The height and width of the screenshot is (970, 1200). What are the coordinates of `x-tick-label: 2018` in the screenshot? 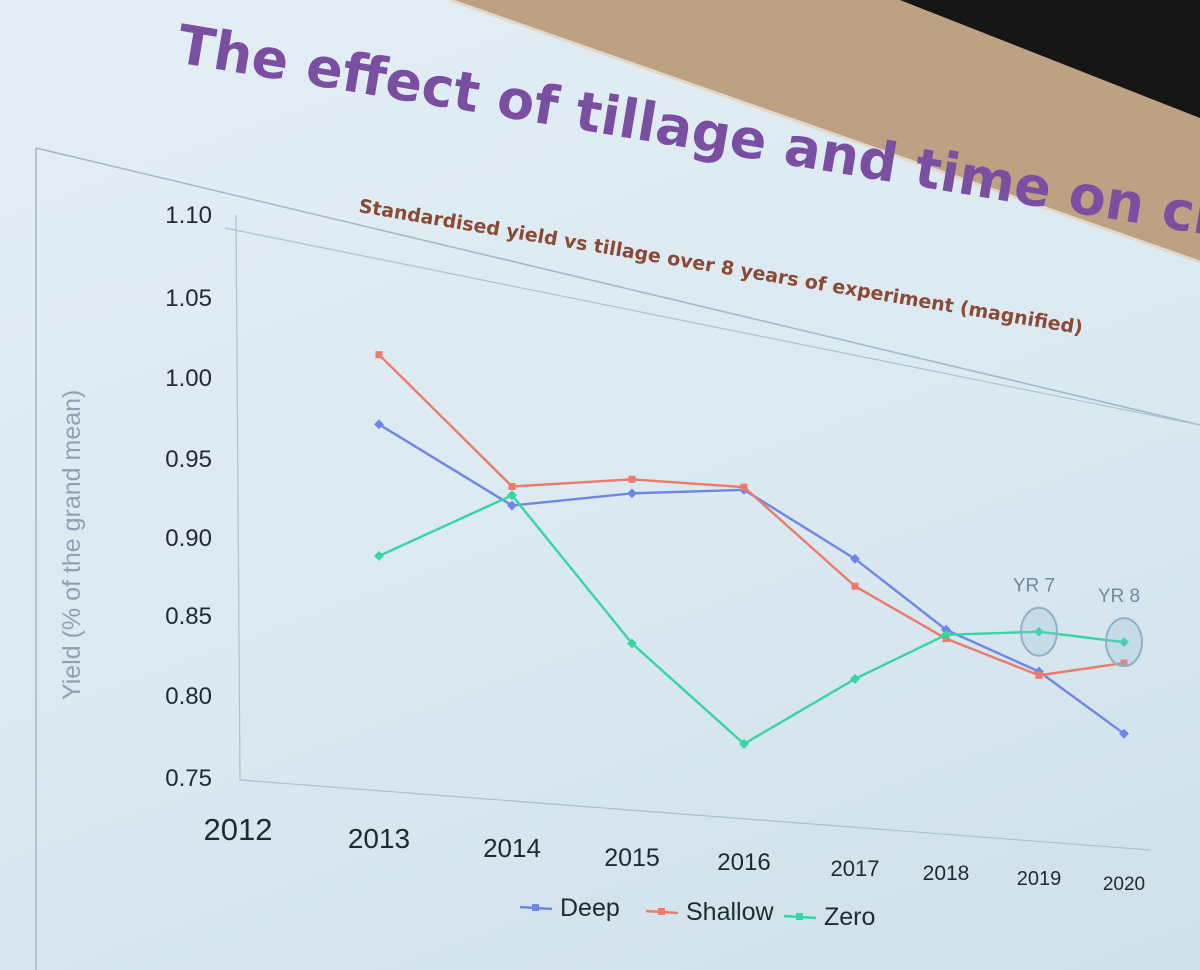 It's located at (946, 873).